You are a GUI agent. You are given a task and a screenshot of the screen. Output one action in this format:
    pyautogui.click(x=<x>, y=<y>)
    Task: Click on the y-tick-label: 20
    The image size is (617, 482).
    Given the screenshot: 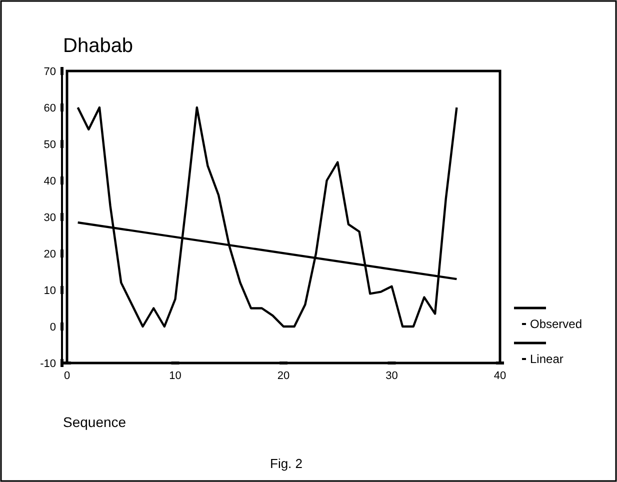 What is the action you would take?
    pyautogui.click(x=50, y=254)
    